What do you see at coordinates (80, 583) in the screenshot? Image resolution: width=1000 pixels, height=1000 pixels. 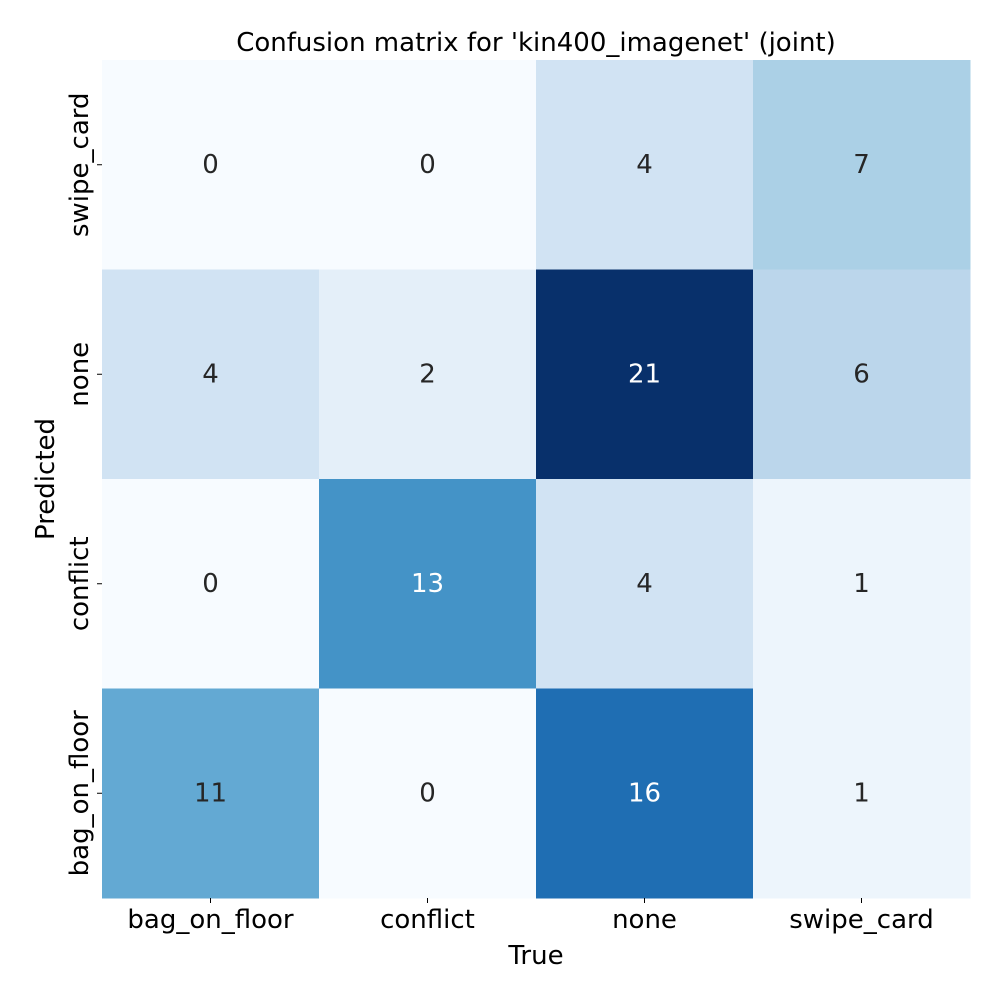 I see `y-tick-label: conflict` at bounding box center [80, 583].